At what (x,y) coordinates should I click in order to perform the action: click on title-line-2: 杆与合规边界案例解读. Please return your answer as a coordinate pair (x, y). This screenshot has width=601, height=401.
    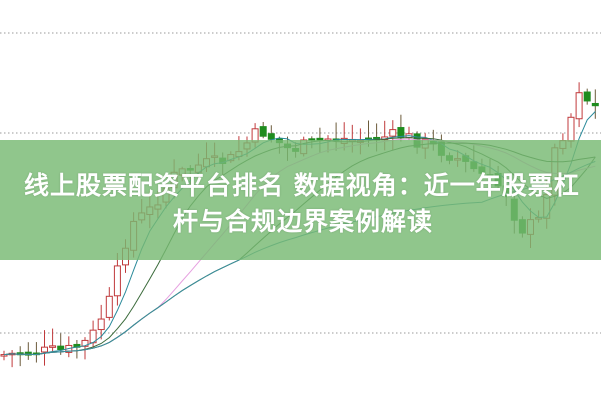
    Looking at the image, I should click on (303, 221).